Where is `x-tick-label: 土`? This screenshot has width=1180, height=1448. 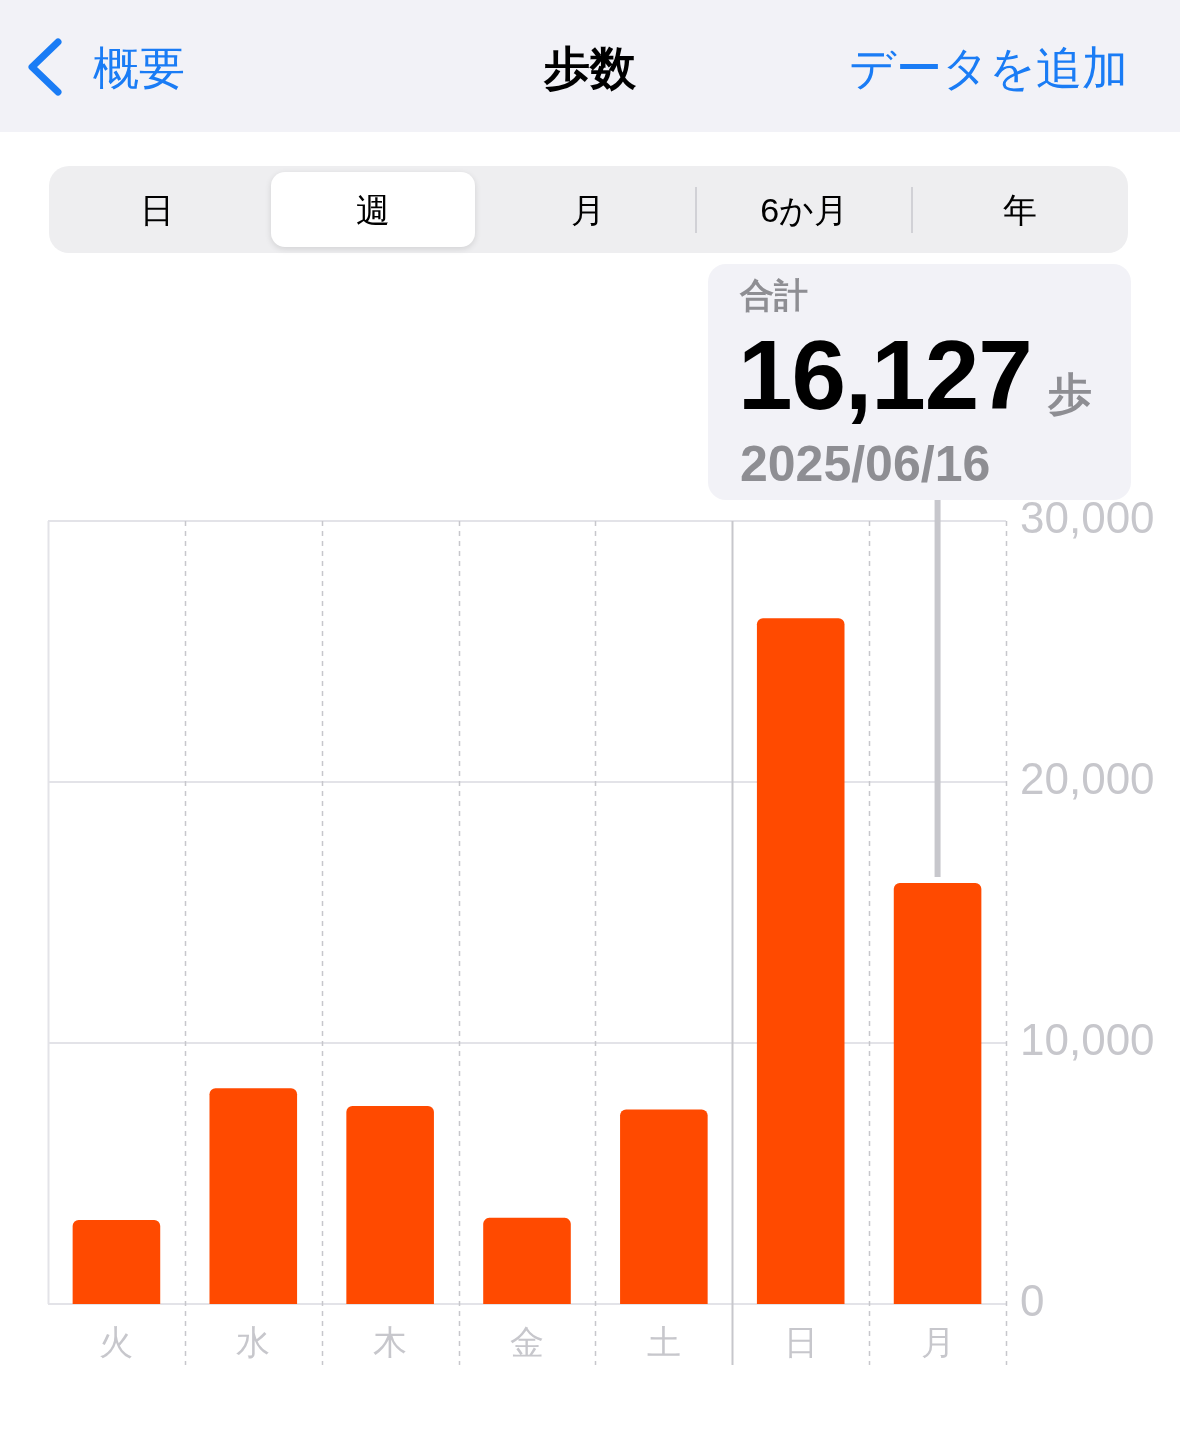
x-tick-label: 土 is located at coordinates (663, 1341).